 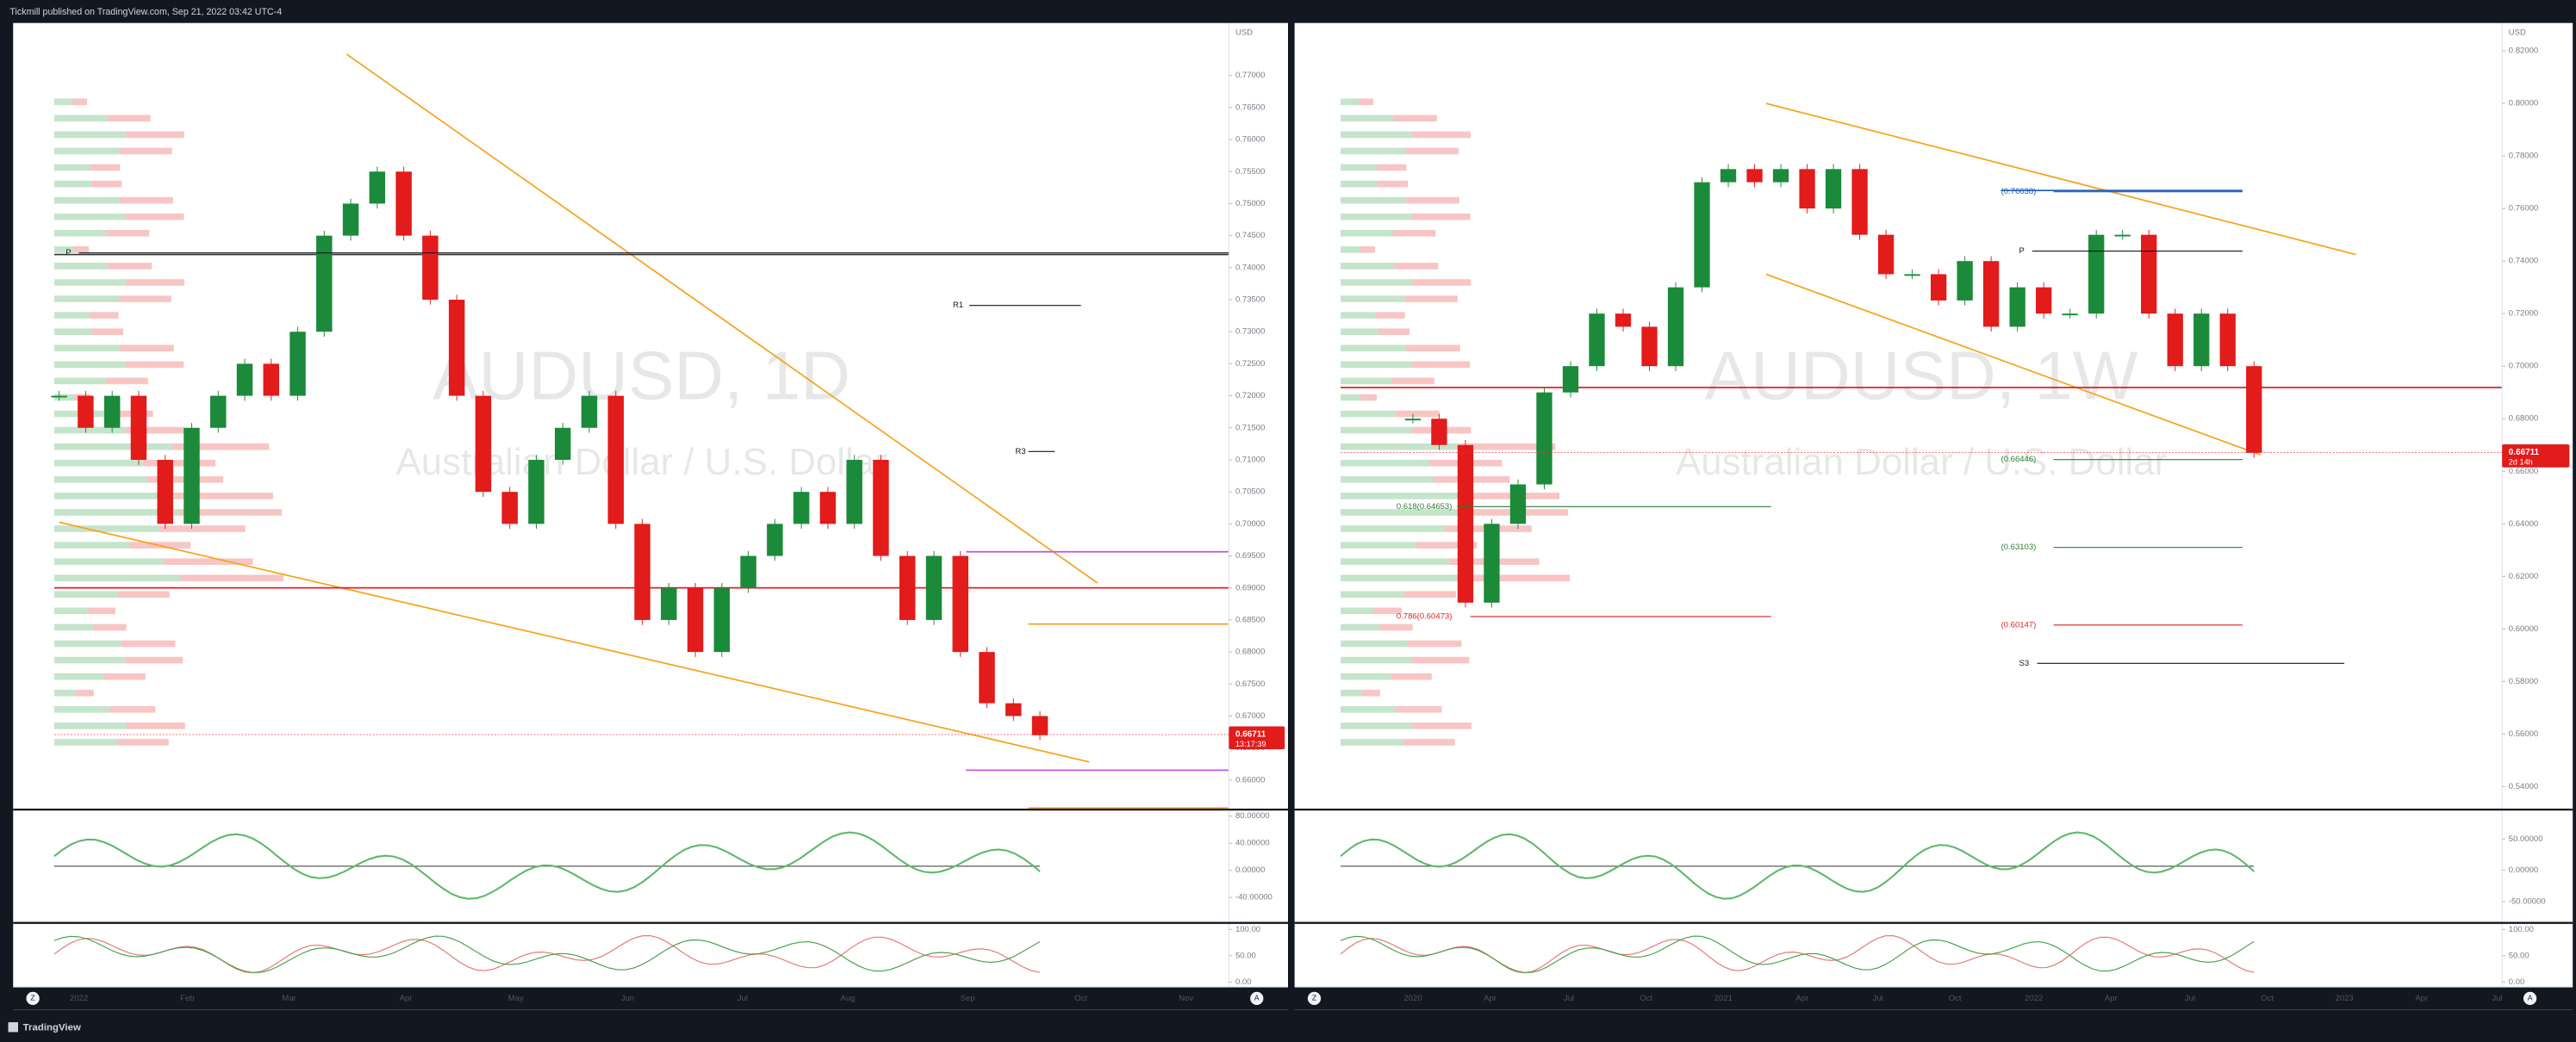 What do you see at coordinates (2524, 419) in the screenshot?
I see `price-tick-label: 0.68000` at bounding box center [2524, 419].